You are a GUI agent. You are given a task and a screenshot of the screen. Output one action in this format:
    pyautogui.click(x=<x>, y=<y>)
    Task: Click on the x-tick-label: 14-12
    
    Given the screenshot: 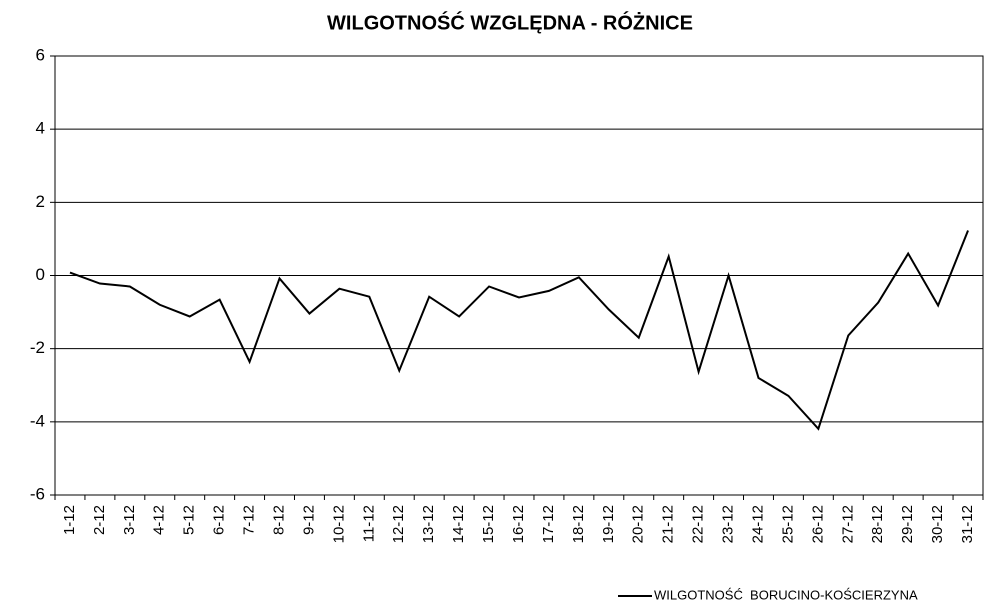 What is the action you would take?
    pyautogui.click(x=458, y=524)
    